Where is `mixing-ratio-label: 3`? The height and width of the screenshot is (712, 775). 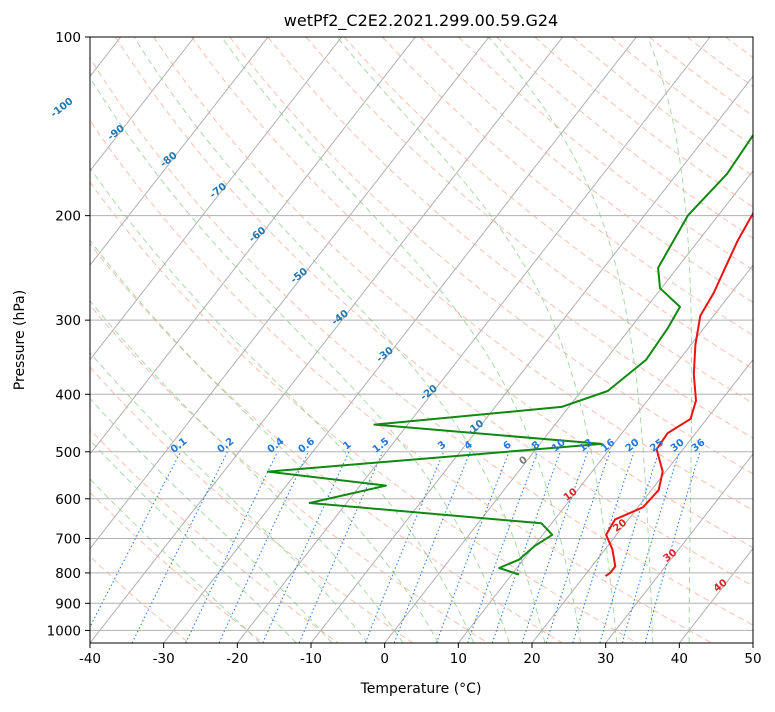
mixing-ratio-label: 3 is located at coordinates (442, 445).